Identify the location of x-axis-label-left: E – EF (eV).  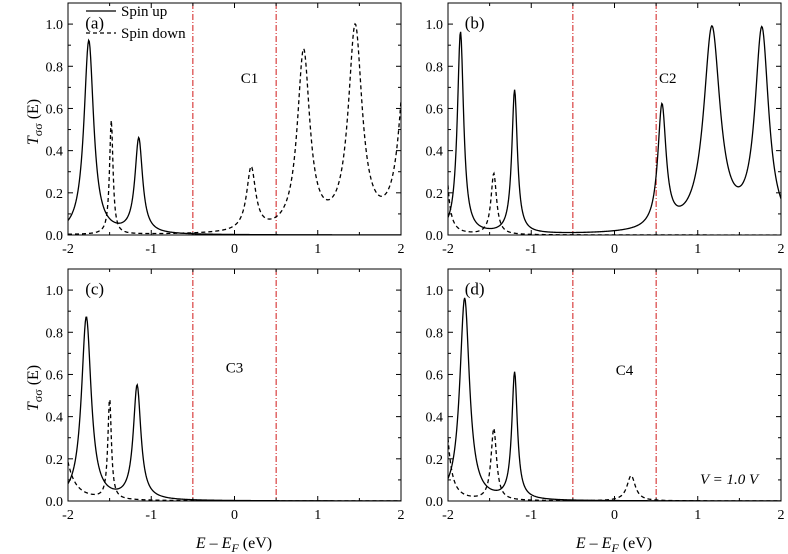
(233, 544).